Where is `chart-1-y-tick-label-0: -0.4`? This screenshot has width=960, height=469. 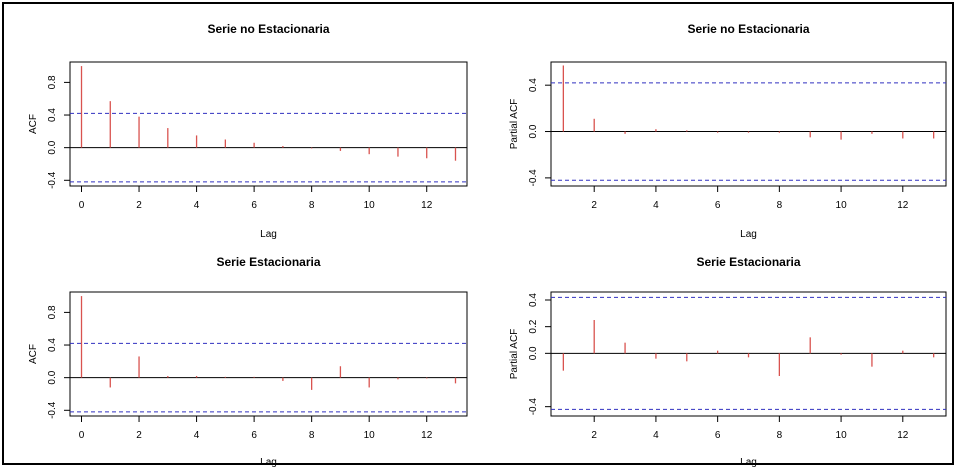
chart-1-y-tick-label-0: -0.4 is located at coordinates (52, 180).